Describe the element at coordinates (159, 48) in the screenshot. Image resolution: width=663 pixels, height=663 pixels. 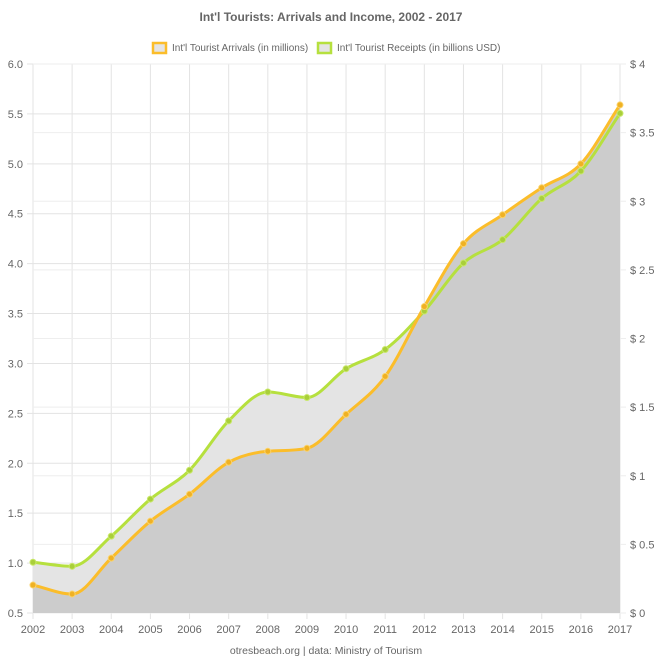
I see `legend-swatch-arrivals` at that location.